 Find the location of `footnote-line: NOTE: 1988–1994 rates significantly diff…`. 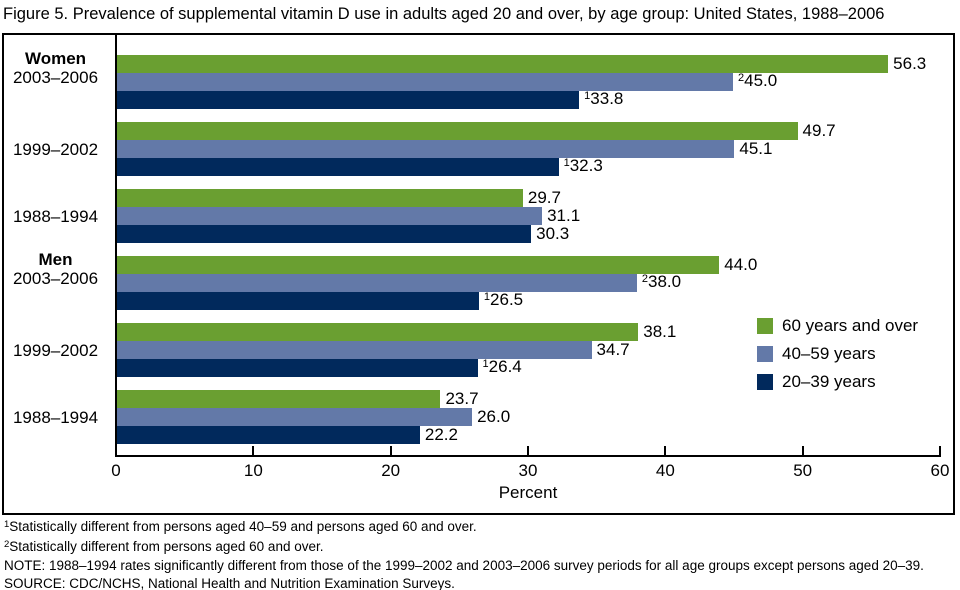

footnote-line: NOTE: 1988–1994 rates significantly diff… is located at coordinates (464, 565).